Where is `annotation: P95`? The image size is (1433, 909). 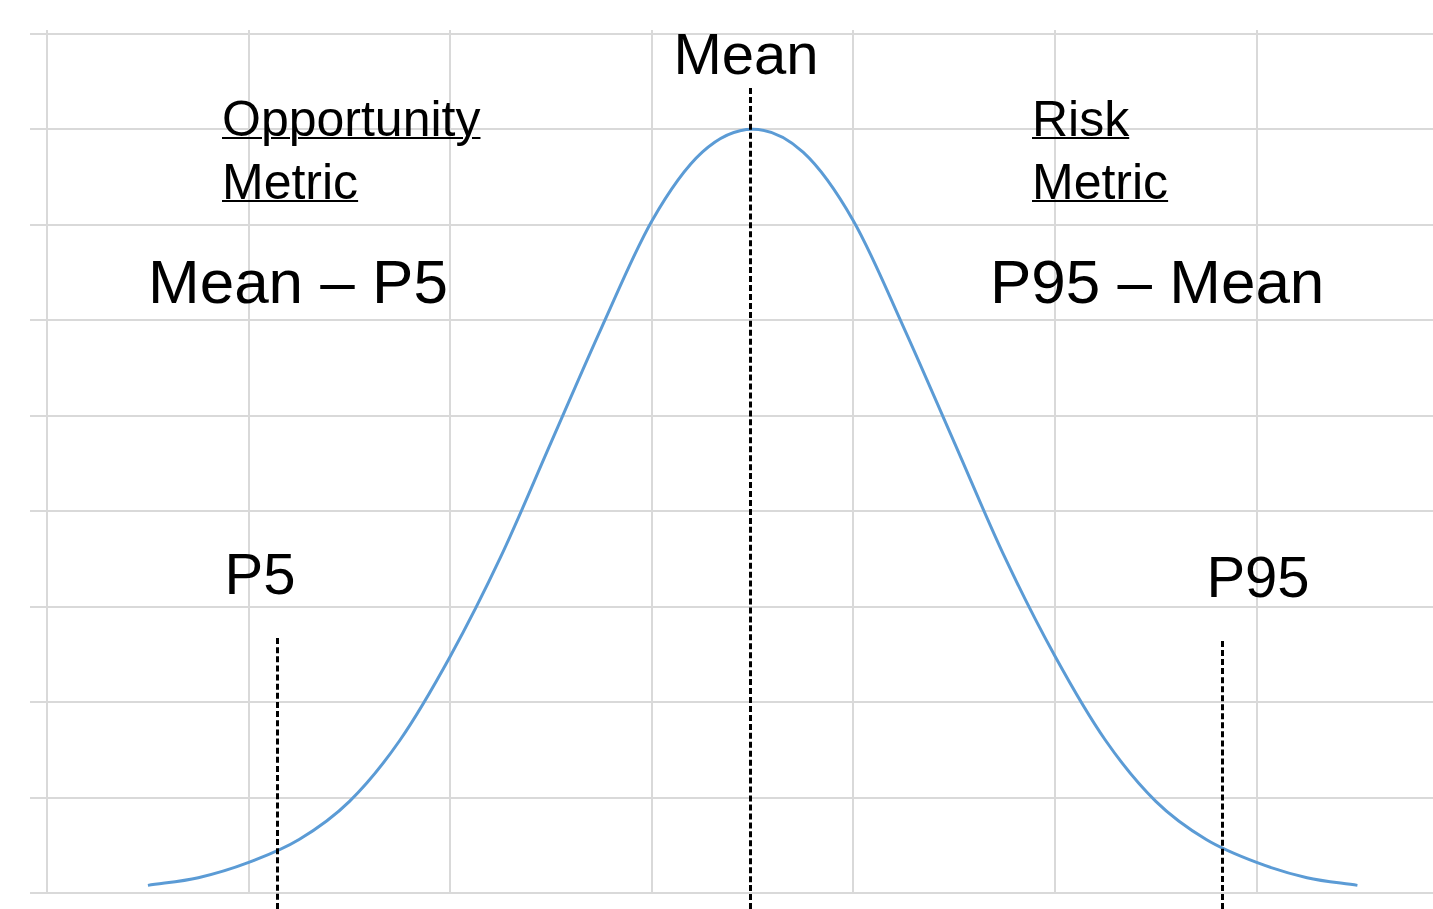
annotation: P95 is located at coordinates (1258, 577).